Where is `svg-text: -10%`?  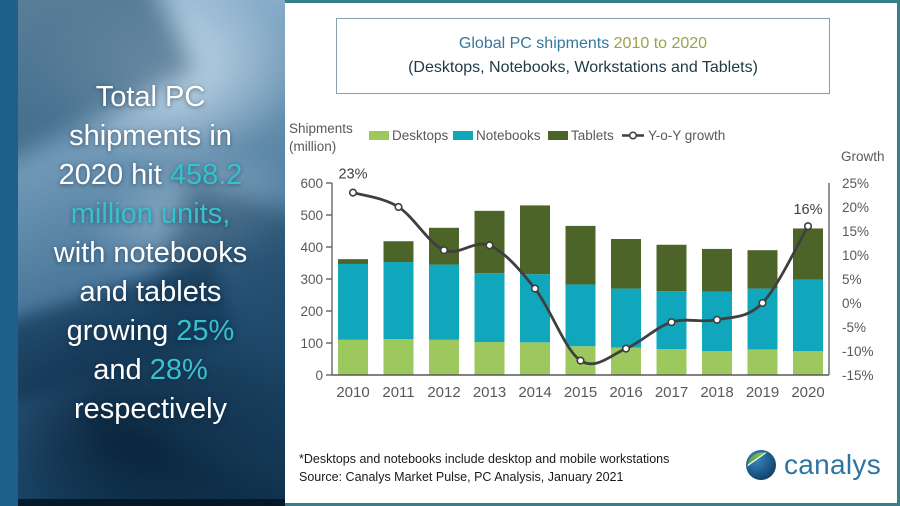 svg-text: -10% is located at coordinates (858, 351).